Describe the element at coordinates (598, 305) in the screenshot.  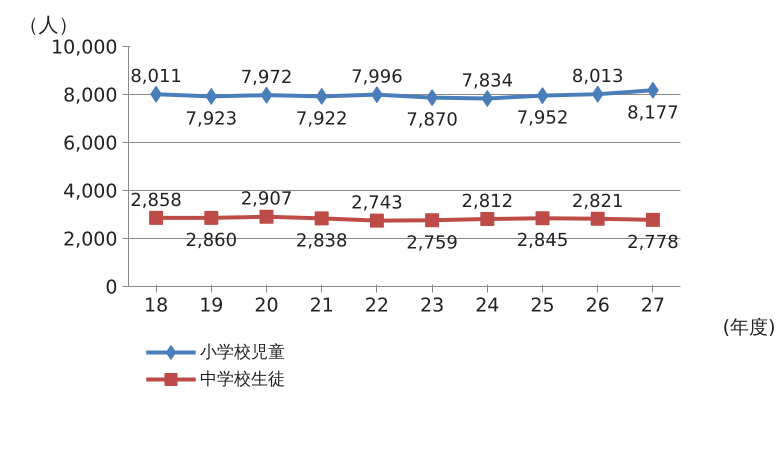
I see `x-tick-label: 26` at that location.